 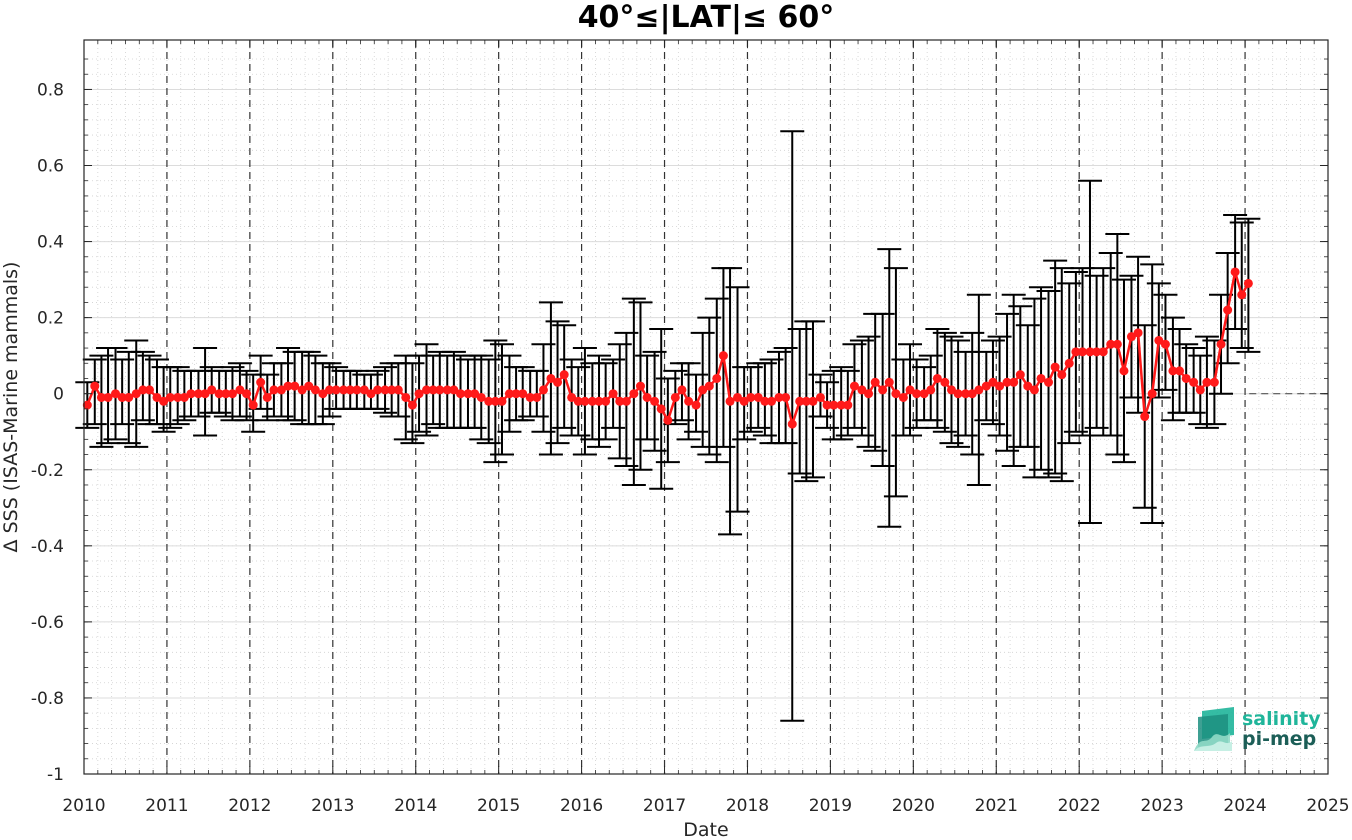 I want to click on x-tick-label: 2011, so click(x=166, y=806).